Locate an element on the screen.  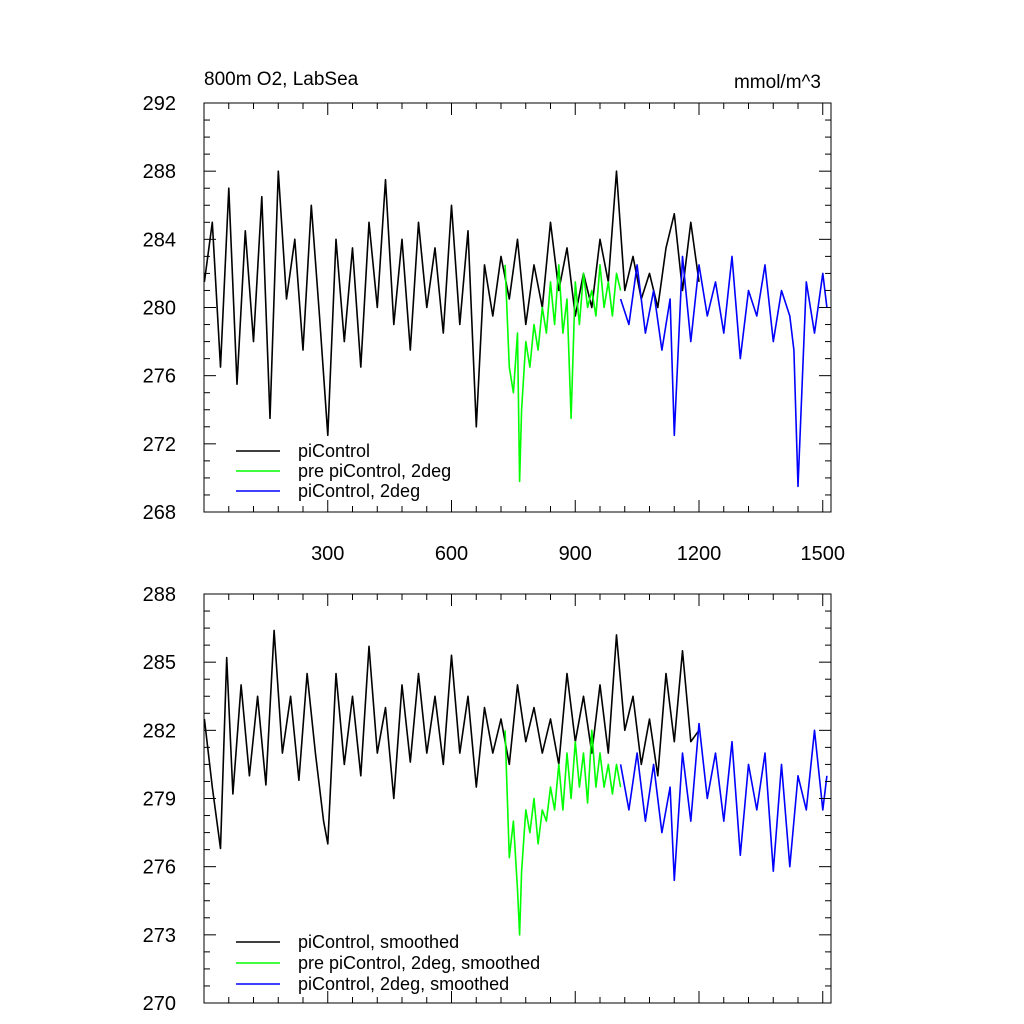
units-label: mmol/m^3 is located at coordinates (777, 82).